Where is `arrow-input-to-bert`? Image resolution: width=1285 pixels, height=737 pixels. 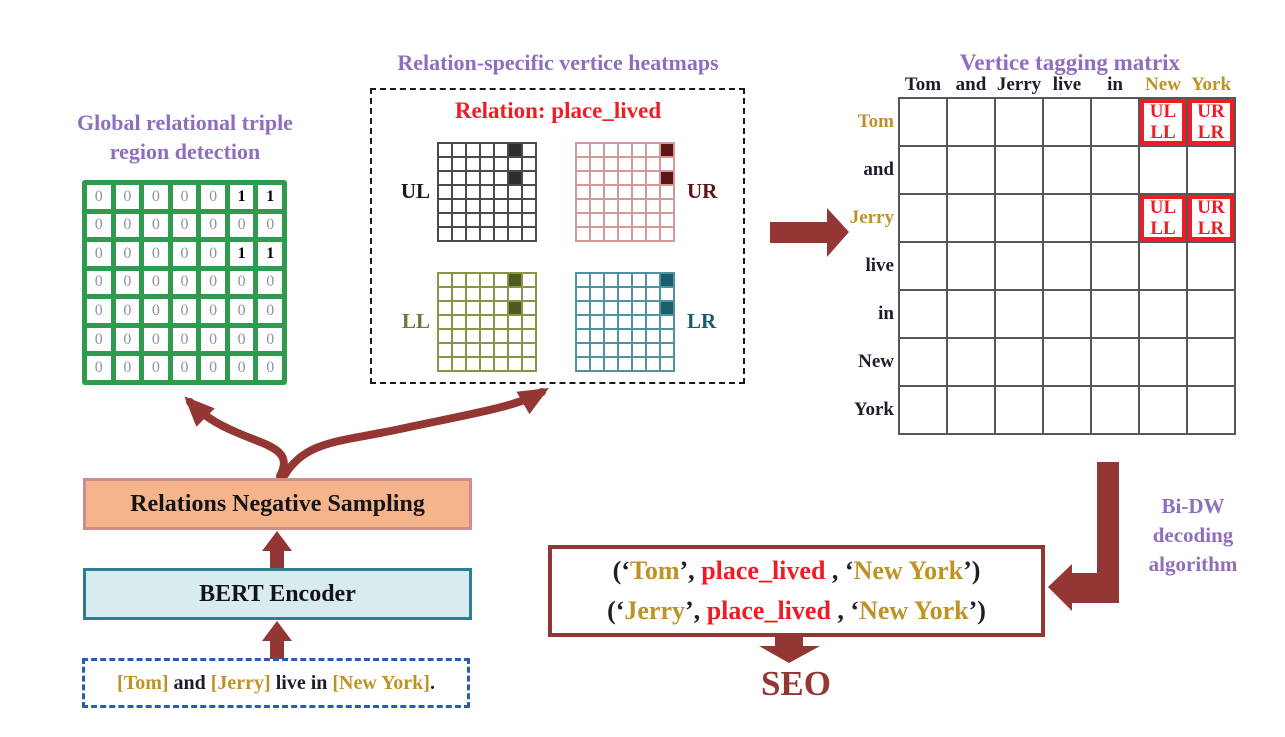
arrow-input-to-bert is located at coordinates (277, 640).